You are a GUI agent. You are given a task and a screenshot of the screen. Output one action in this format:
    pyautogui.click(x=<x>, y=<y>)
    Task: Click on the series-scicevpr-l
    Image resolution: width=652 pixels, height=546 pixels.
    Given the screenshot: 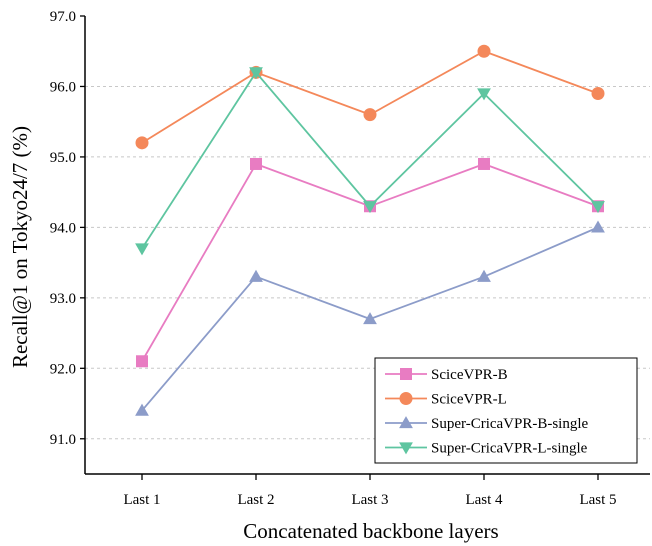 What is the action you would take?
    pyautogui.click(x=370, y=97)
    